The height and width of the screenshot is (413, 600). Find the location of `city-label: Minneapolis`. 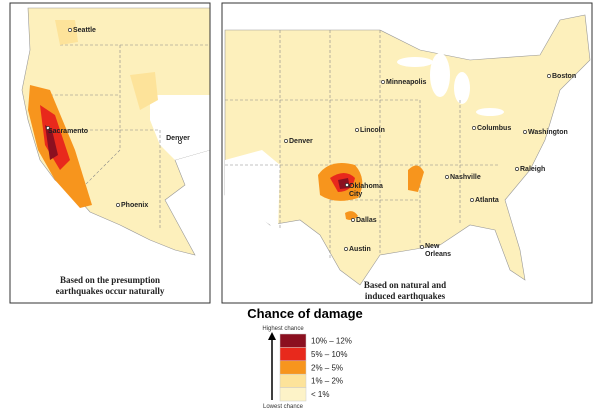

city-label: Minneapolis is located at coordinates (406, 82).